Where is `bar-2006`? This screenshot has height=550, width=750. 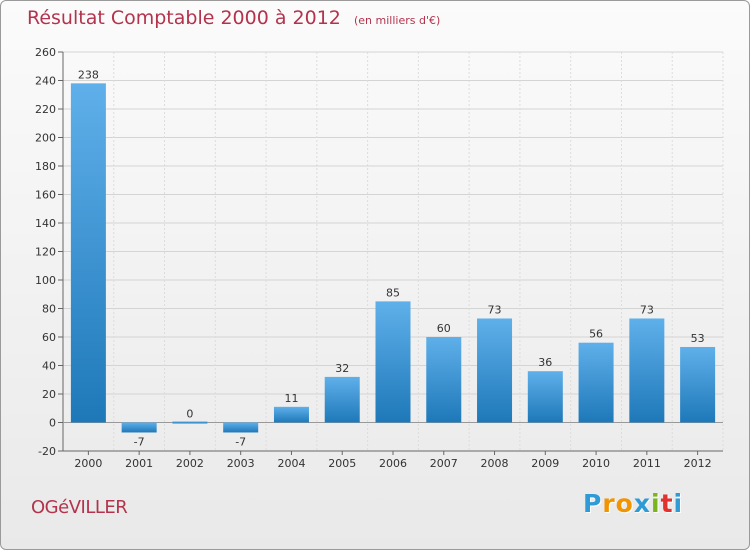 bar-2006 is located at coordinates (393, 362).